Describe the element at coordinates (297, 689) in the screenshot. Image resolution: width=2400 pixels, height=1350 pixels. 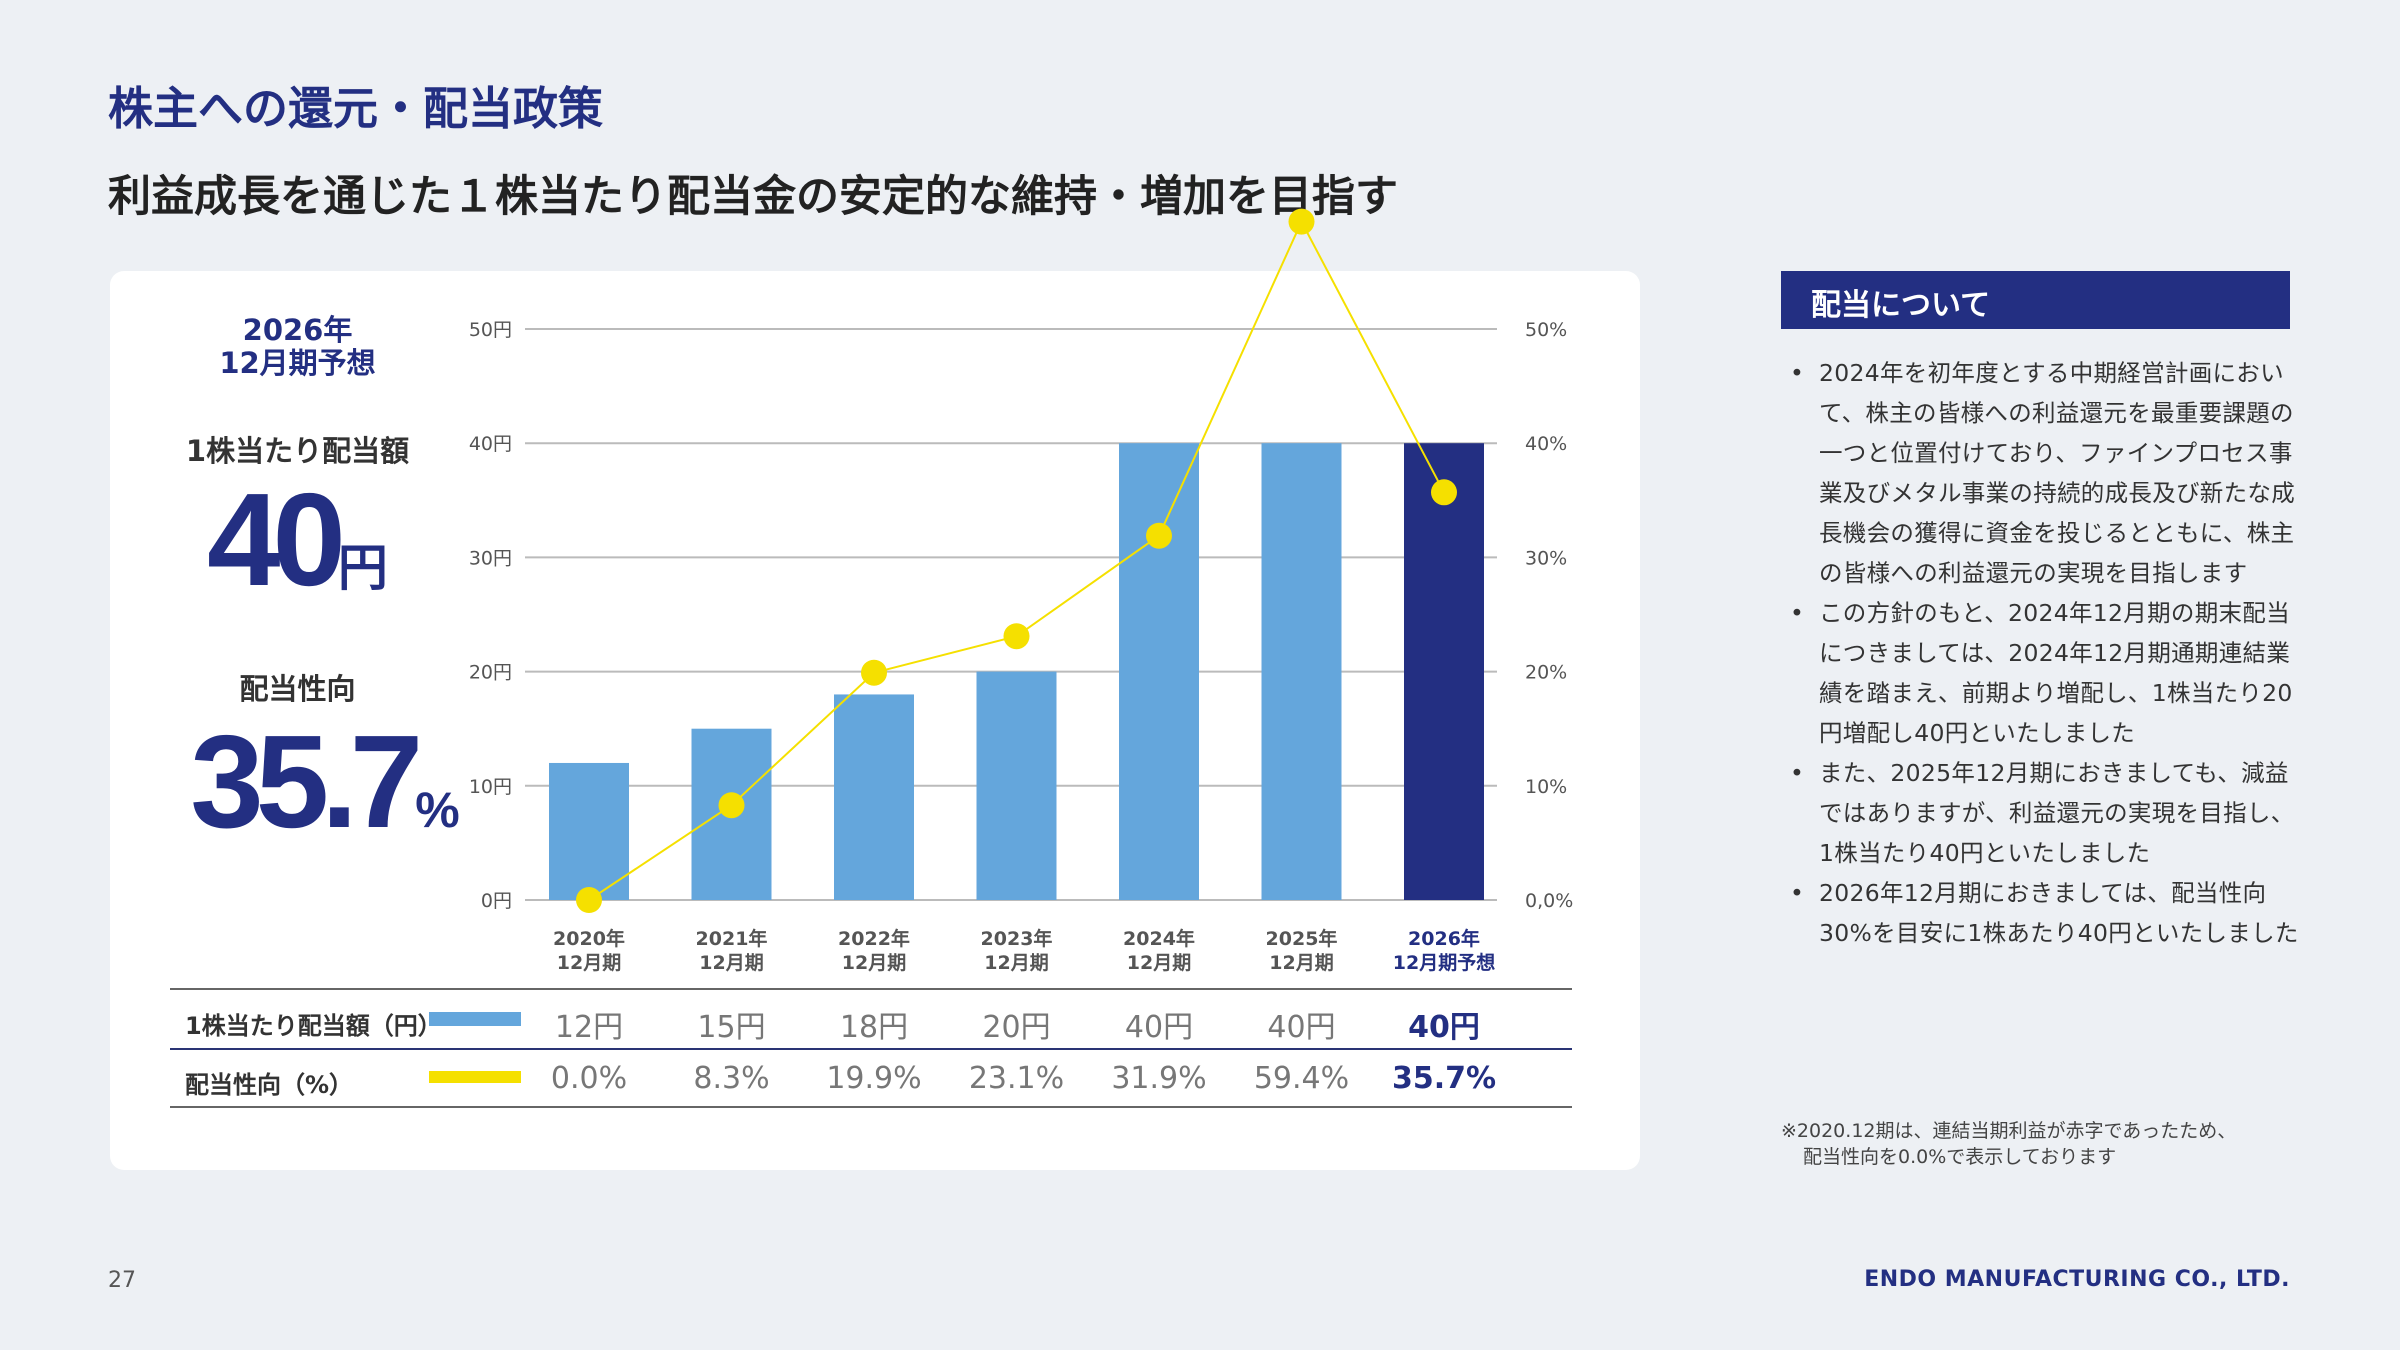
I see `payout-label: 配当性向` at that location.